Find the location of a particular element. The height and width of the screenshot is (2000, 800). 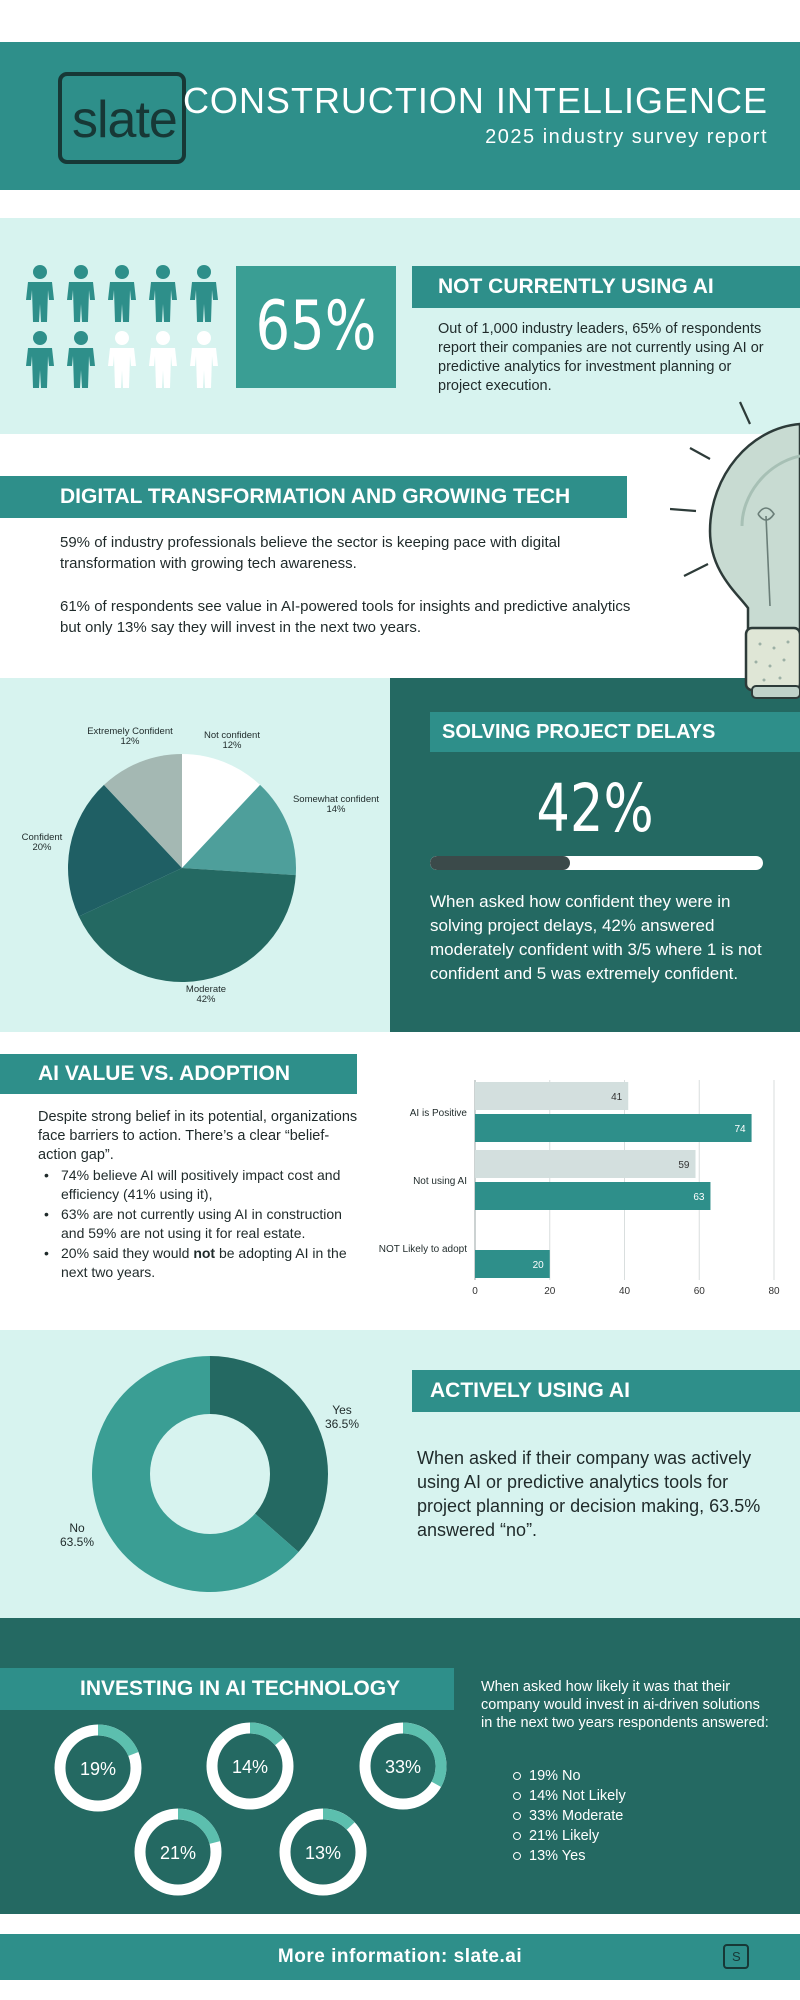

logo is located at coordinates (122, 118).